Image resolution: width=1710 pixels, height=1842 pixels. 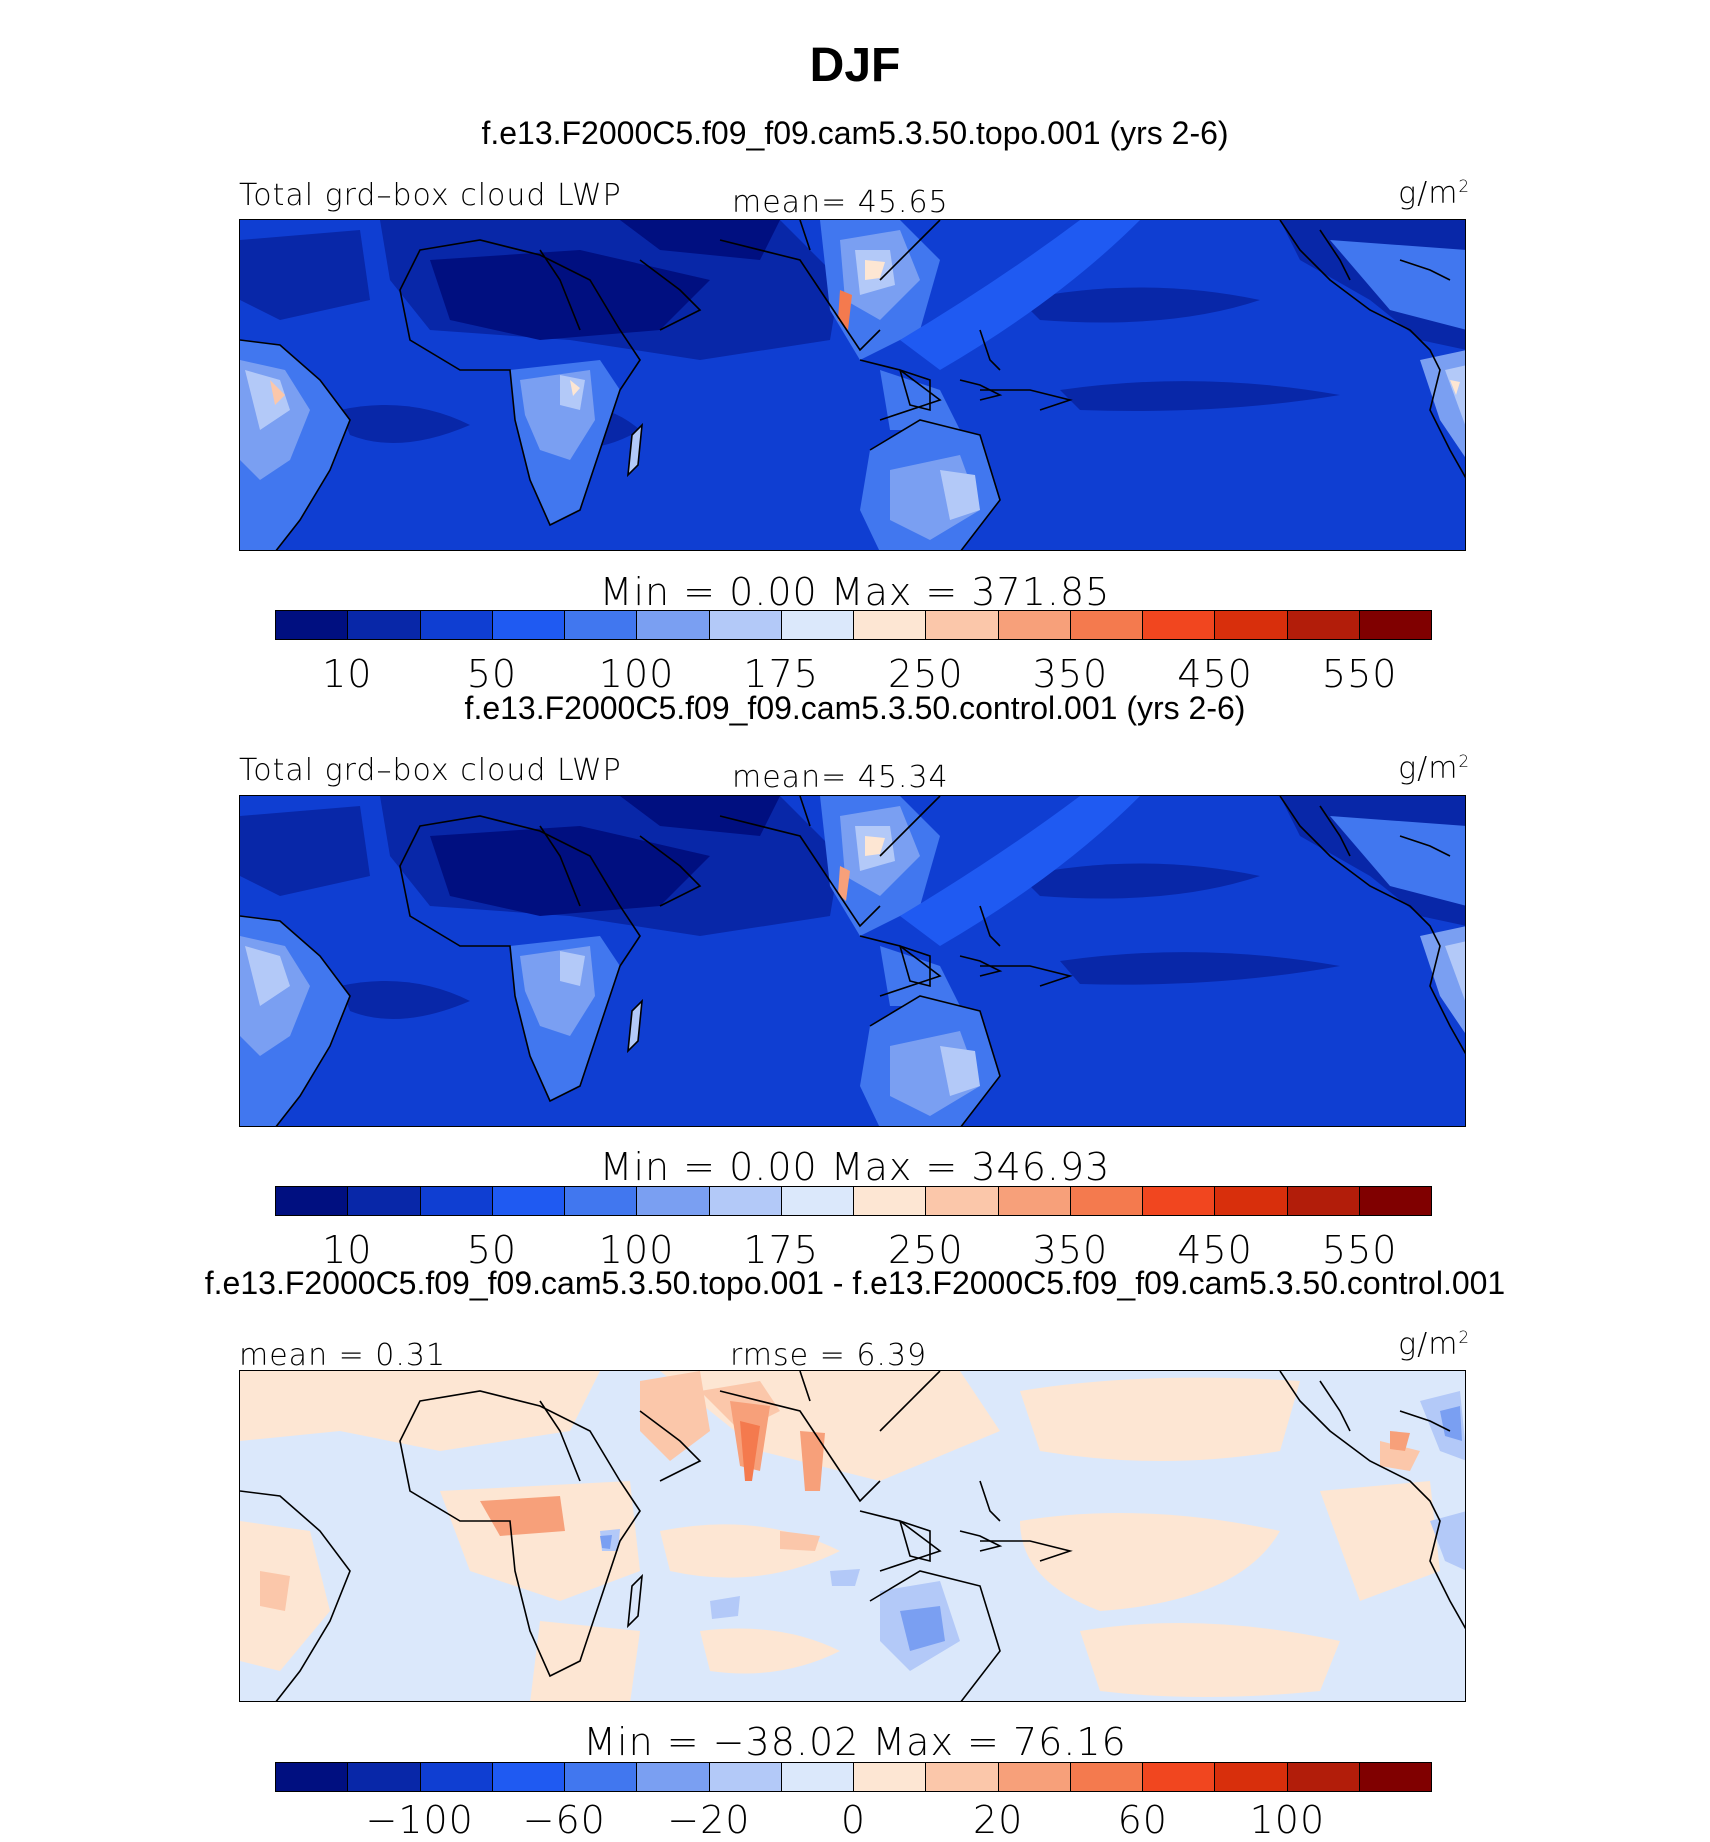 I want to click on panel2-mean-label: mean= 45.34, so click(x=840, y=777).